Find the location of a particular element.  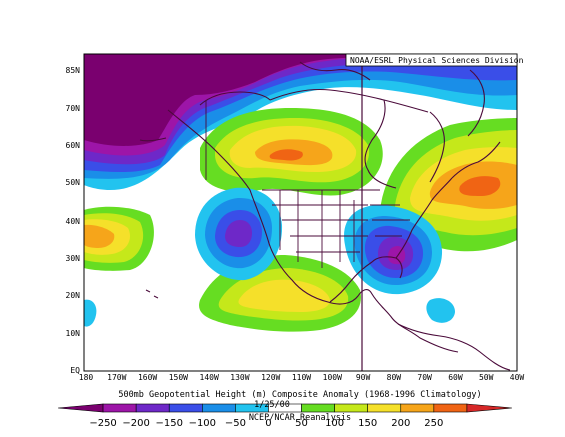

lon-label: 180 is located at coordinates (86, 377).